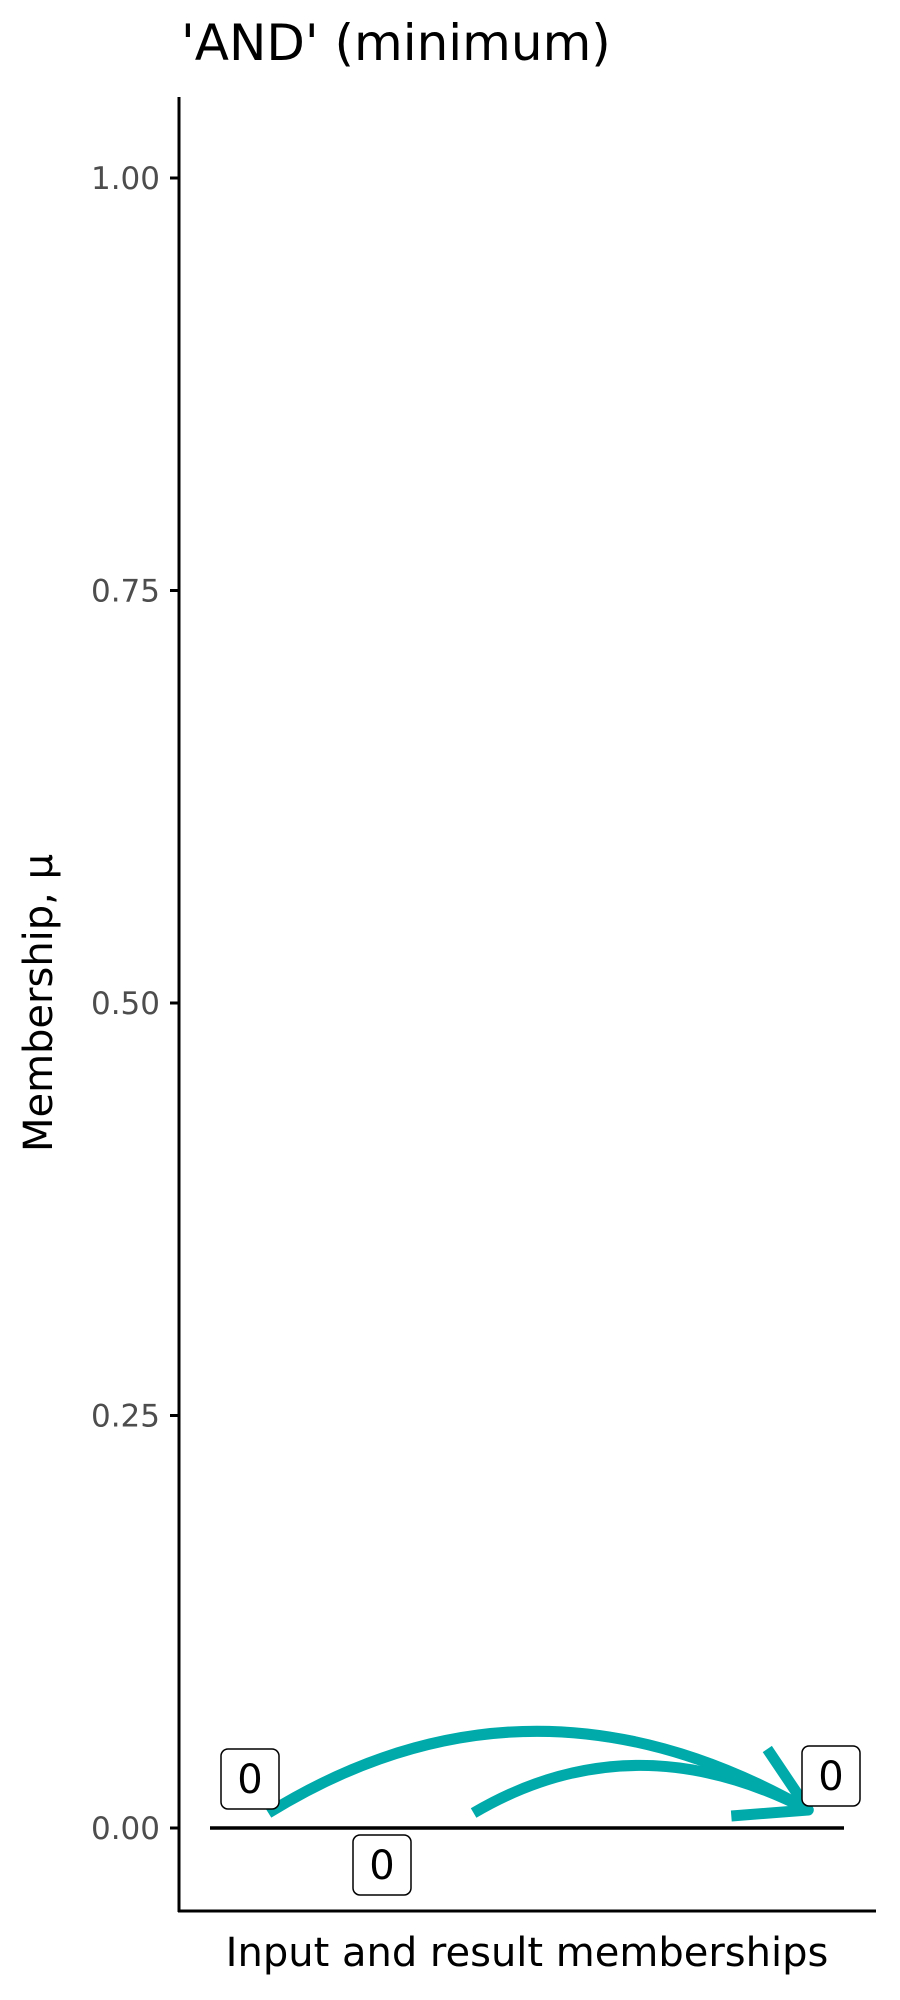 The image size is (900, 2000). What do you see at coordinates (125, 1417) in the screenshot?
I see `y-tick-label: 0.25` at bounding box center [125, 1417].